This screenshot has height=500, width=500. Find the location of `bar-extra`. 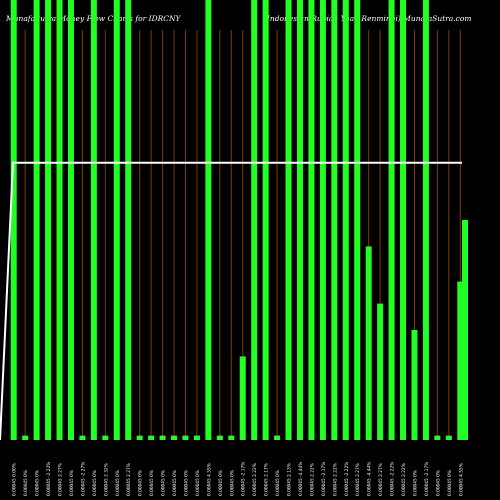

bar-extra is located at coordinates (465, 330).